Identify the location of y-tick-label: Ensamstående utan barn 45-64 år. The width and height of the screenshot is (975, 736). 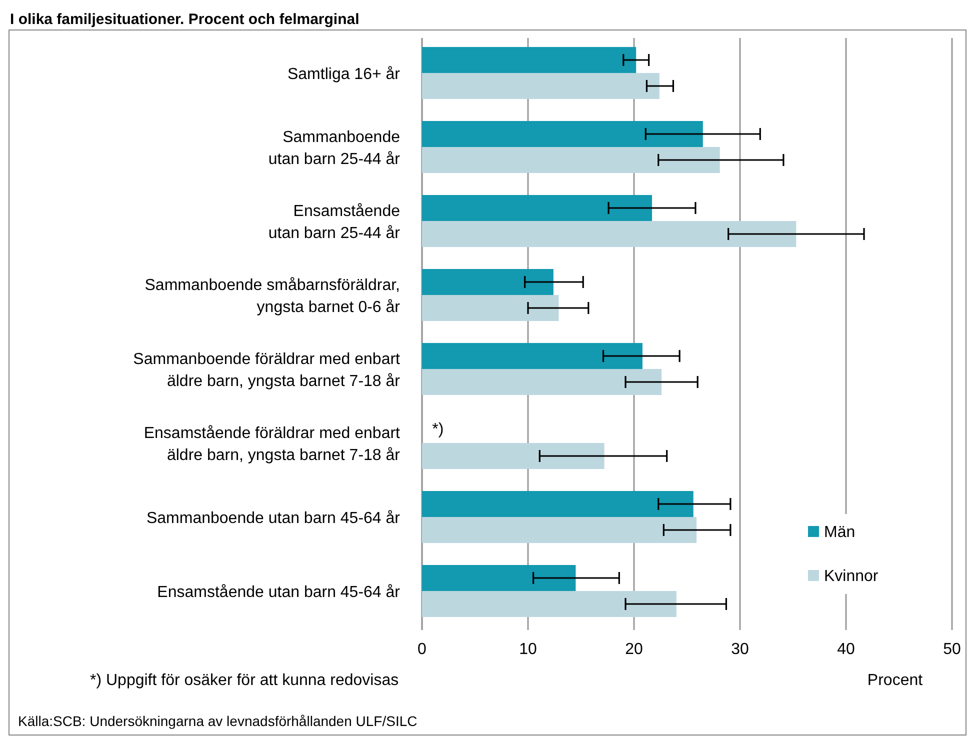
(279, 592).